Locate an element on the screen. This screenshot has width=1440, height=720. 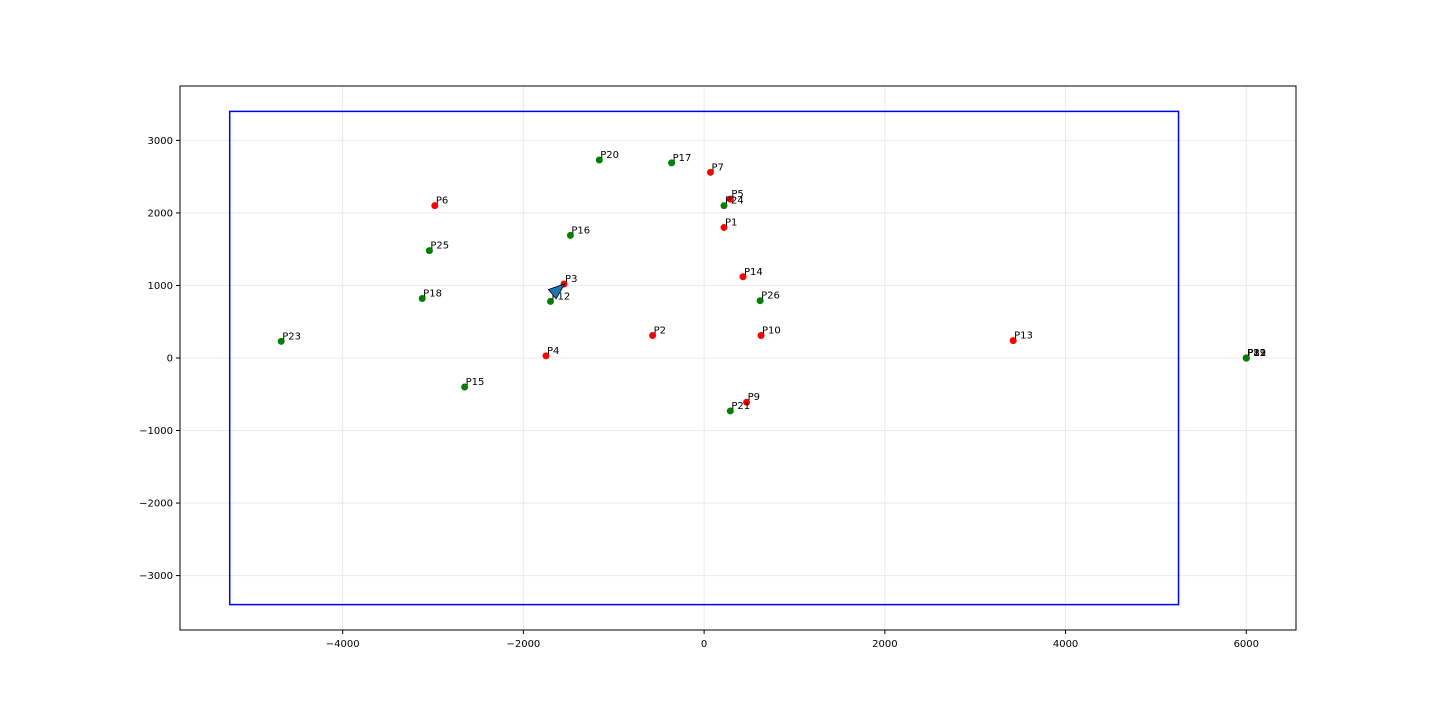
point-p12-label: P12 is located at coordinates (560, 296).